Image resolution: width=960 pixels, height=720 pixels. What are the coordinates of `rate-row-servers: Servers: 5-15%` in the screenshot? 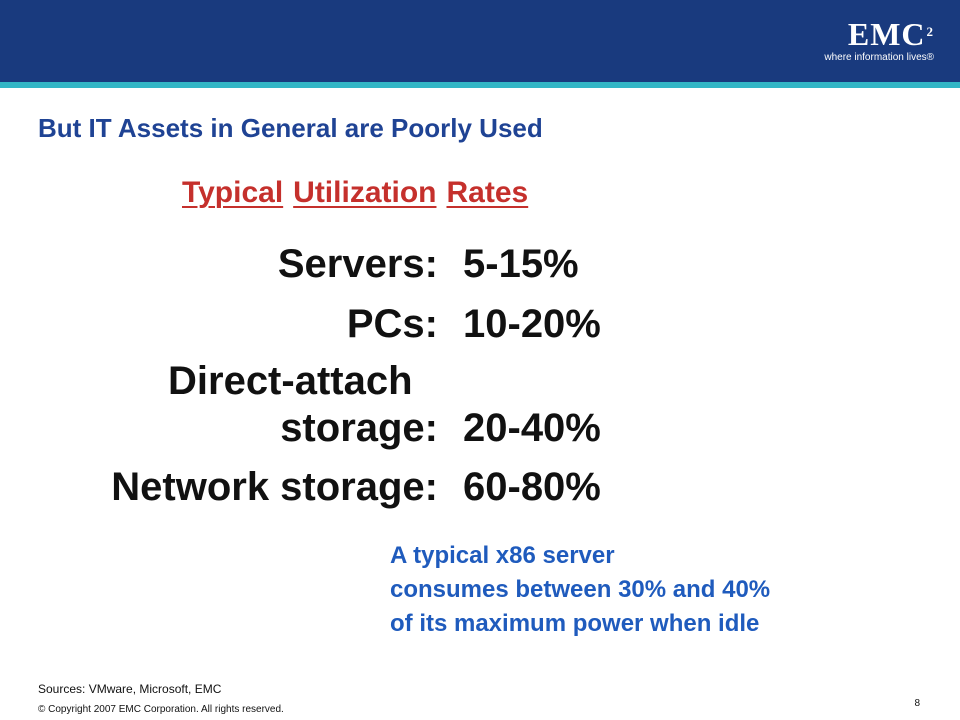 It's located at (480, 264).